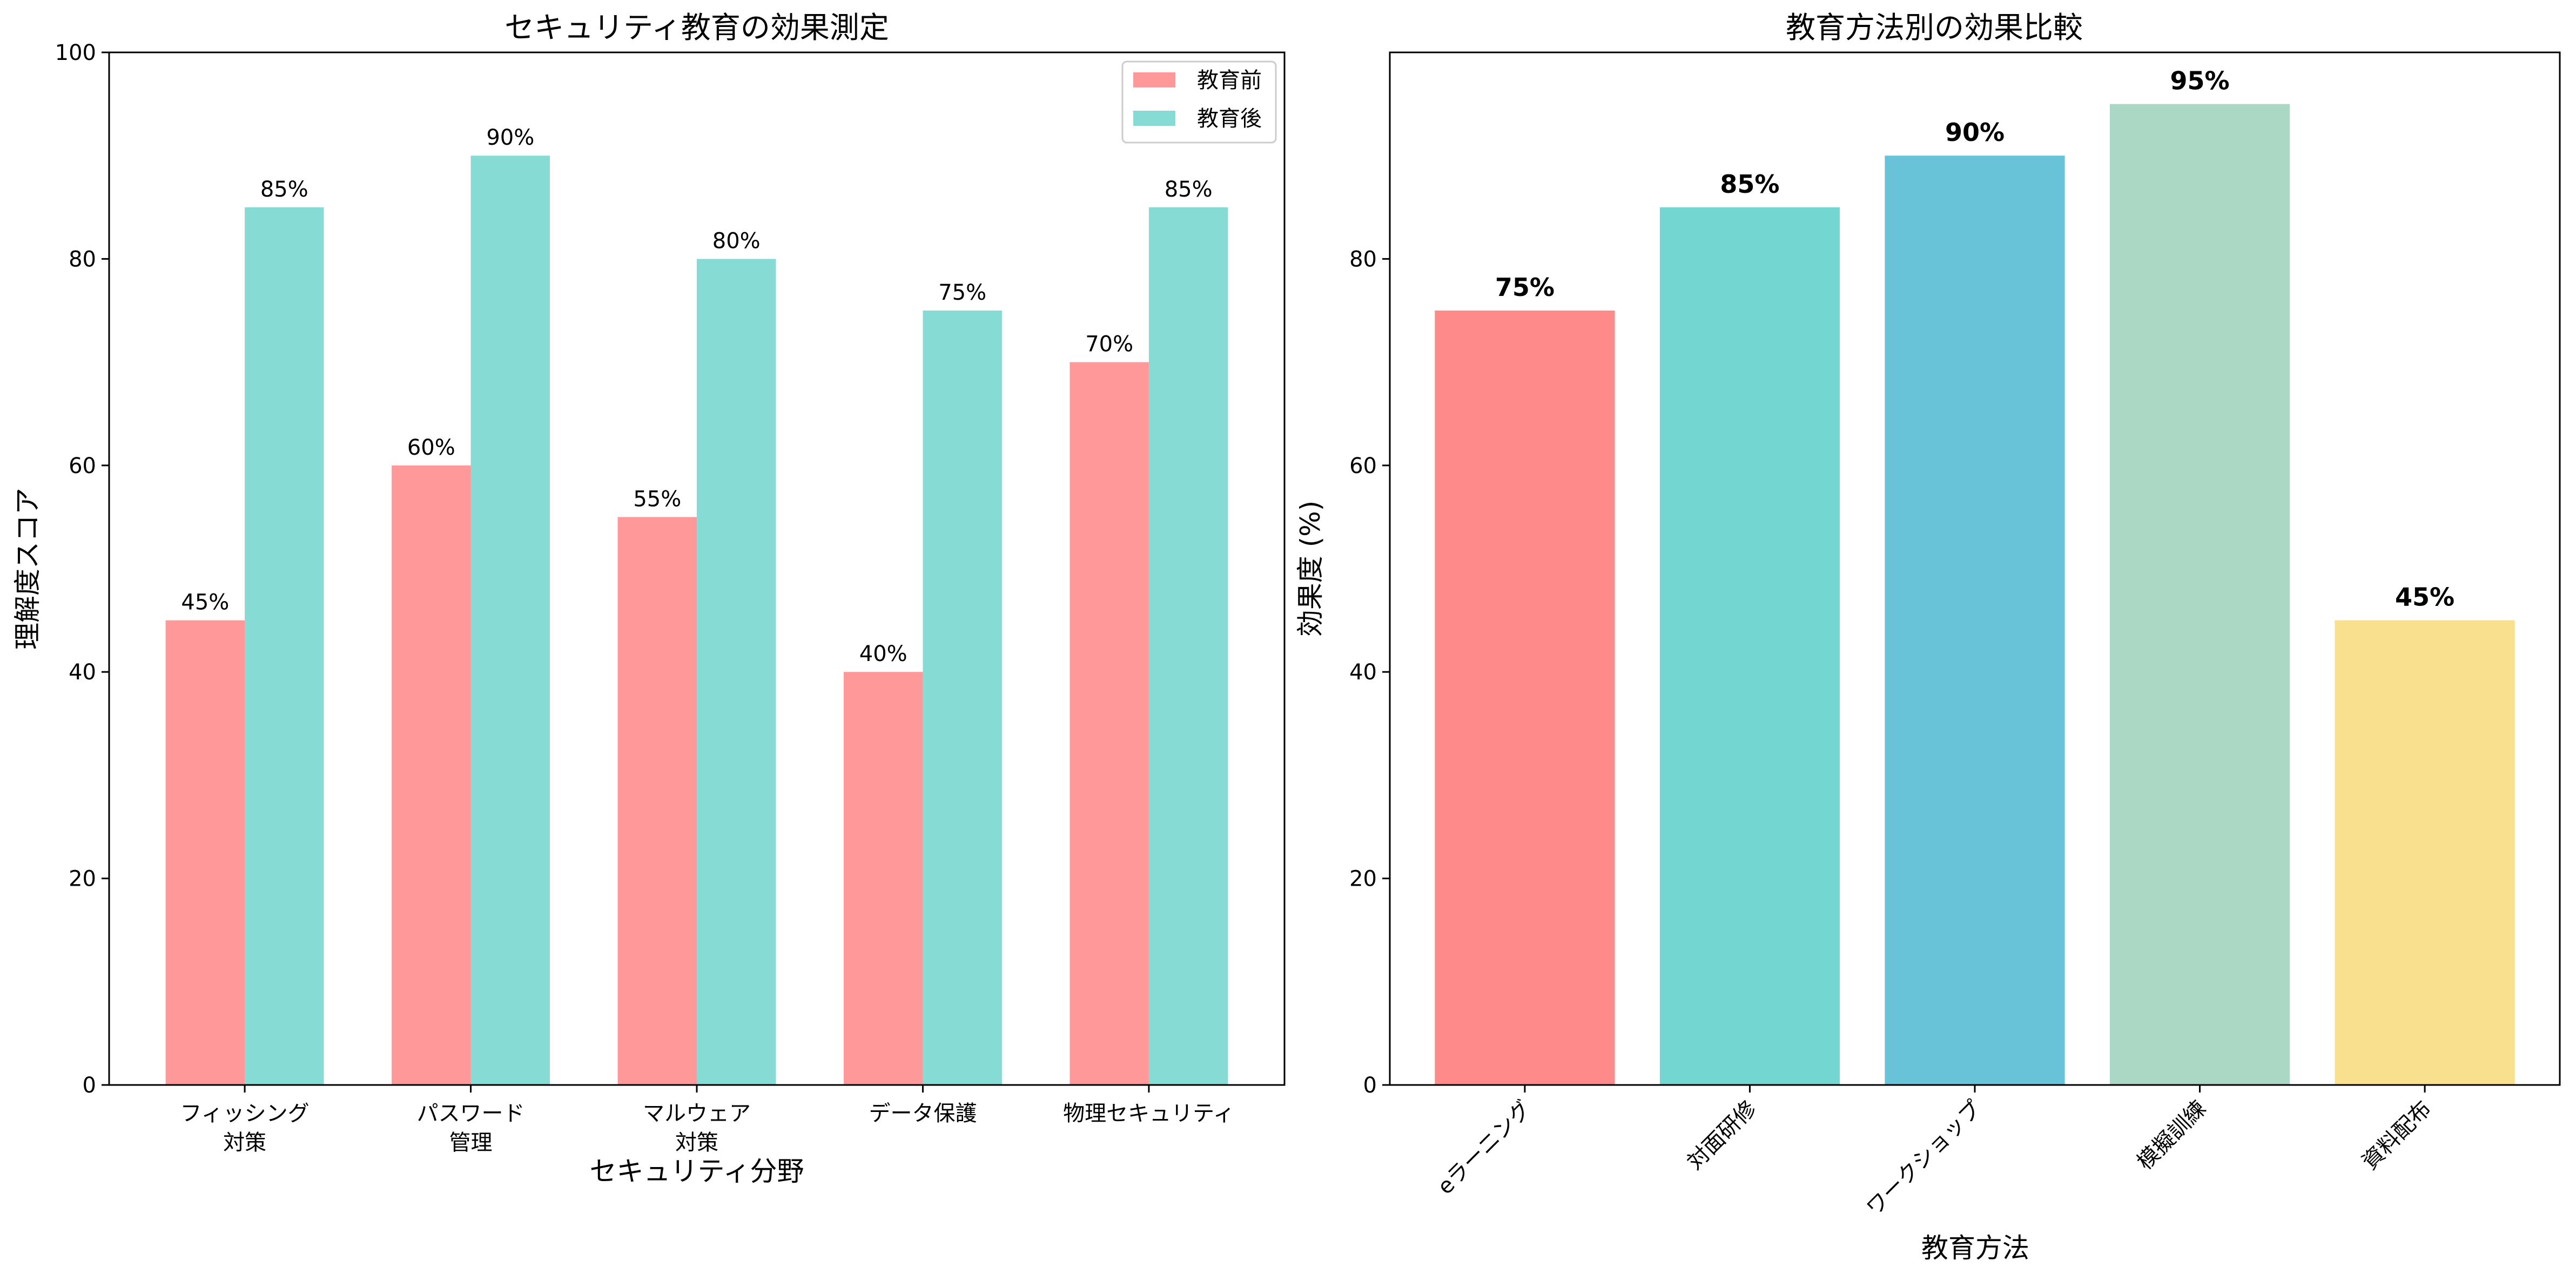 The width and height of the screenshot is (2576, 1281). I want to click on y-tick-label: 100, so click(75, 53).